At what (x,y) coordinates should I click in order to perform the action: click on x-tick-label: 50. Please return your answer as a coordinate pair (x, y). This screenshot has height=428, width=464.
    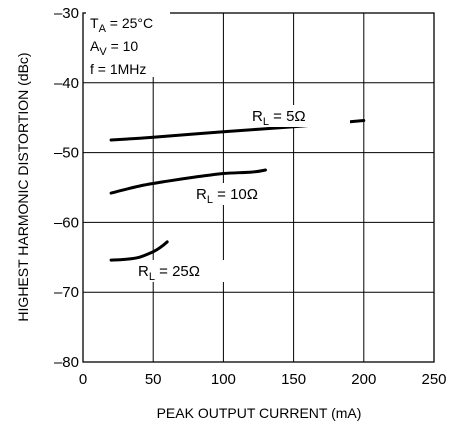
    Looking at the image, I should click on (153, 379).